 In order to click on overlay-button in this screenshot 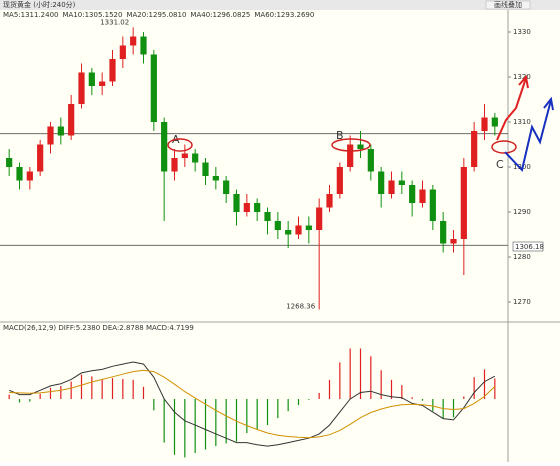, I will do `click(508, 5)`.